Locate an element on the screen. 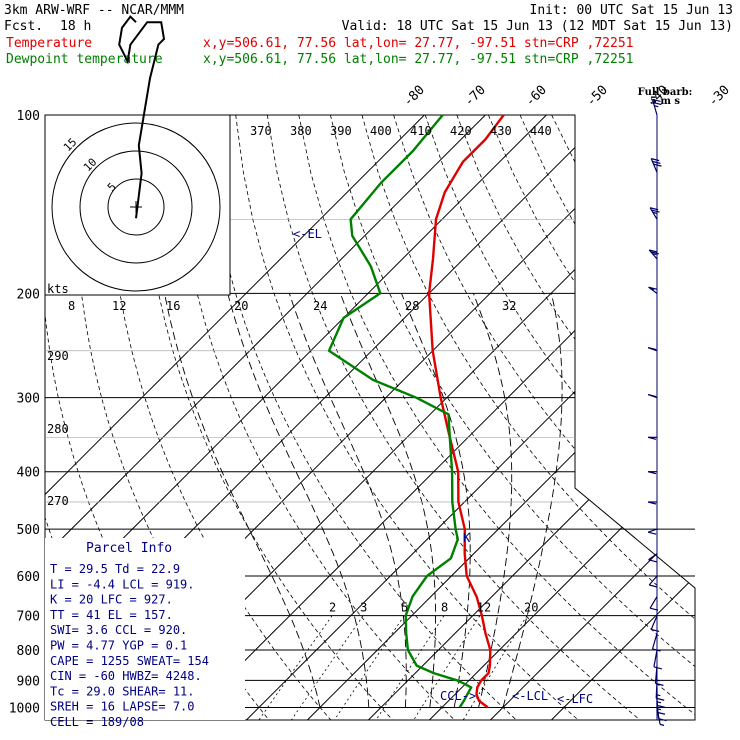 Image resolution: width=740 pixels, height=740 pixels. hodograph-speed-label: 32 is located at coordinates (509, 306).